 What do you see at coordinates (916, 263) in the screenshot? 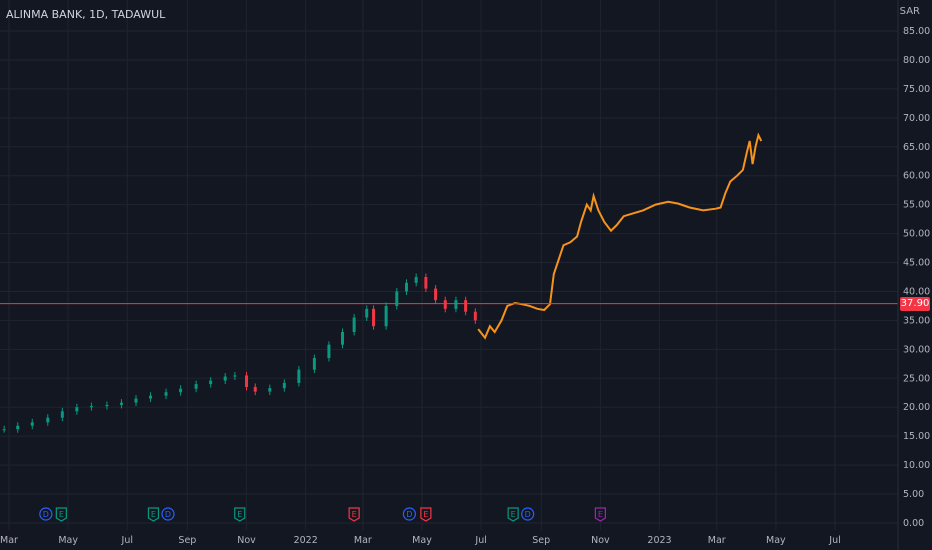
I see `price-tick-label: 45.00` at bounding box center [916, 263].